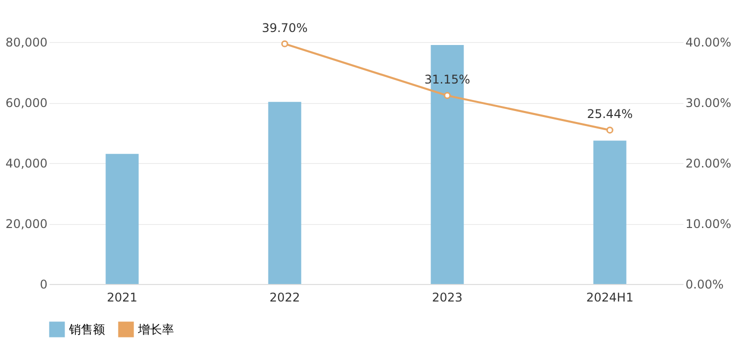 The width and height of the screenshot is (736, 348). Describe the element at coordinates (609, 114) in the screenshot. I see `data-label: 25.44%` at that location.